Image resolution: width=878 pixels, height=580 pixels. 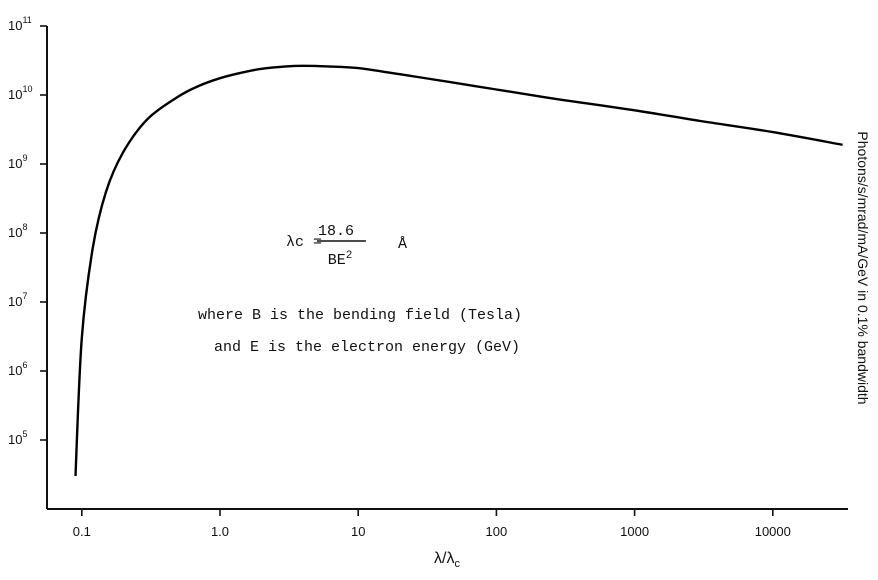 What do you see at coordinates (17, 369) in the screenshot?
I see `y-tick-label-1: 10⁶` at bounding box center [17, 369].